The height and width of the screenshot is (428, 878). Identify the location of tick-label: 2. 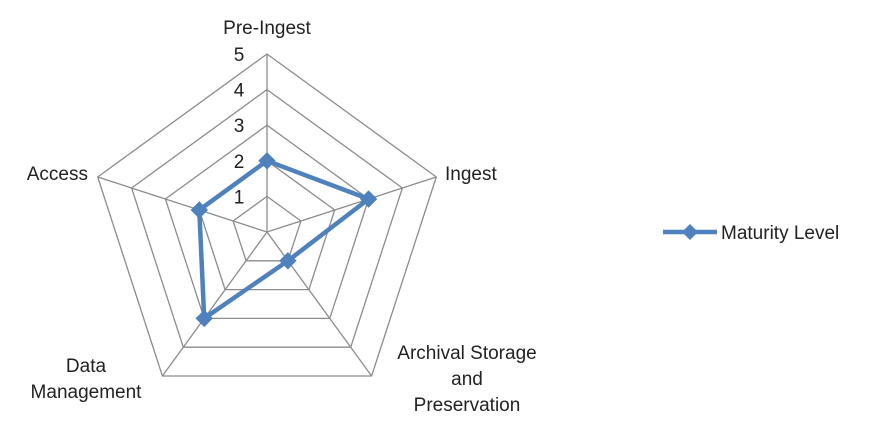
(239, 162).